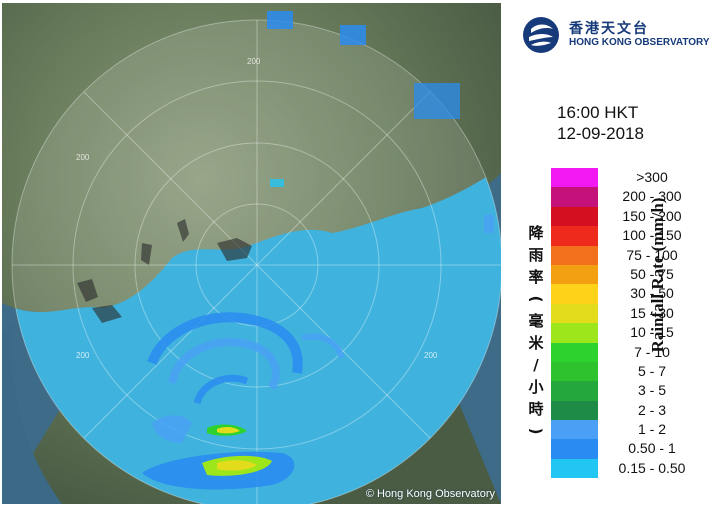 This screenshot has height=506, width=725. I want to click on legend-label: 200 - 300, so click(652, 196).